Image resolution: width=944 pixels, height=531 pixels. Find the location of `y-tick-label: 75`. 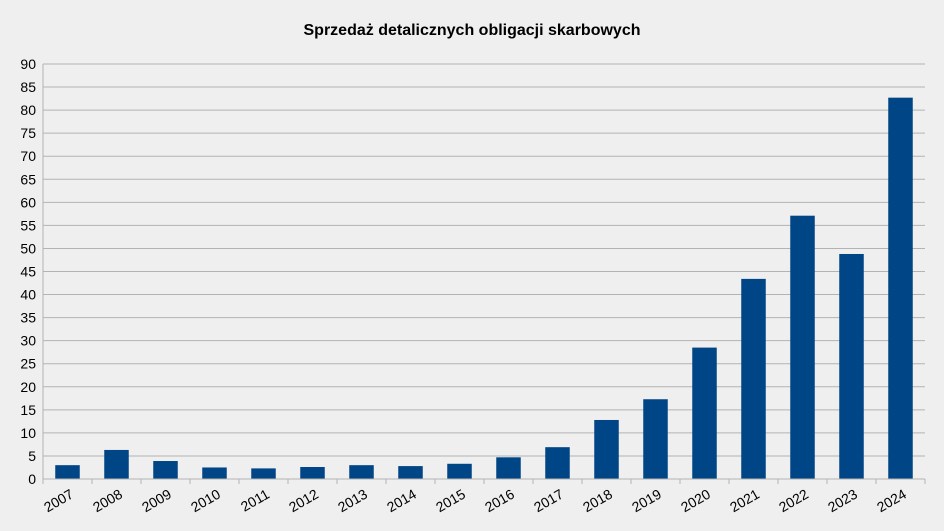

y-tick-label: 75 is located at coordinates (28, 133).